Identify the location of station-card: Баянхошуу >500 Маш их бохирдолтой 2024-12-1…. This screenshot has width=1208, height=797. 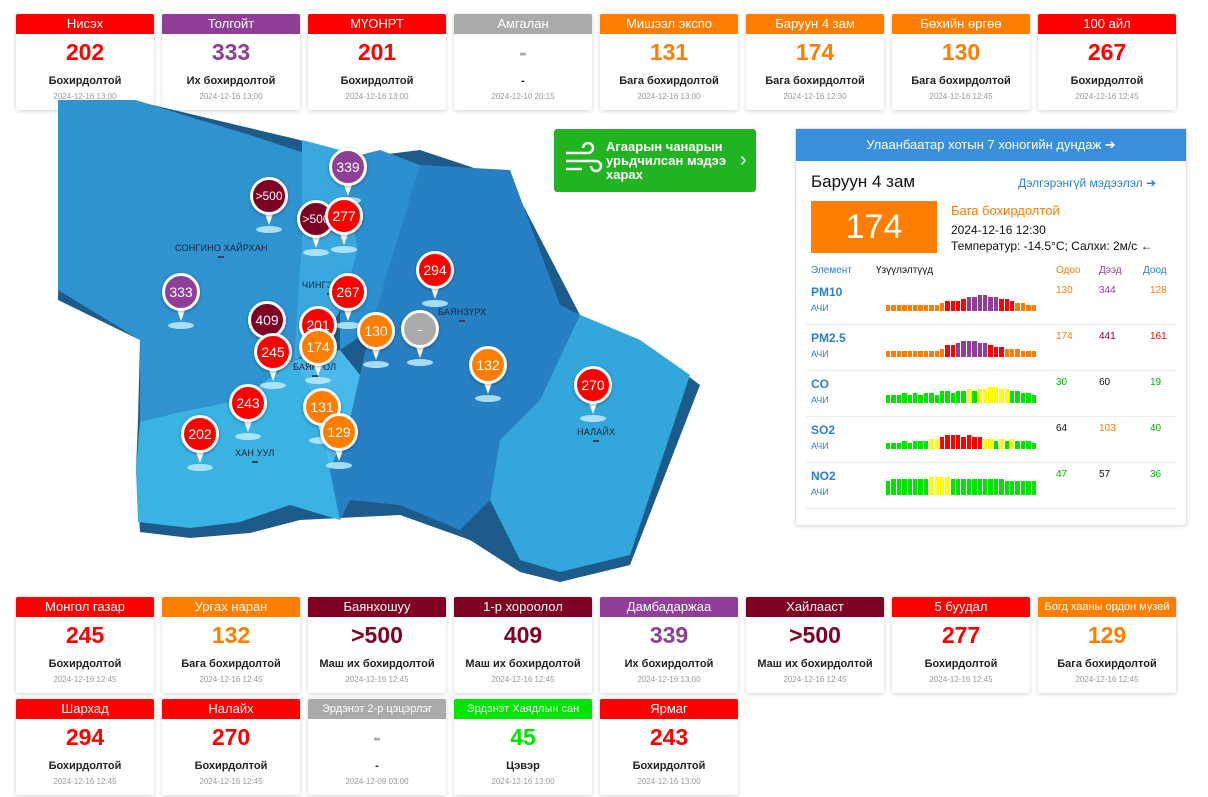
(377, 645).